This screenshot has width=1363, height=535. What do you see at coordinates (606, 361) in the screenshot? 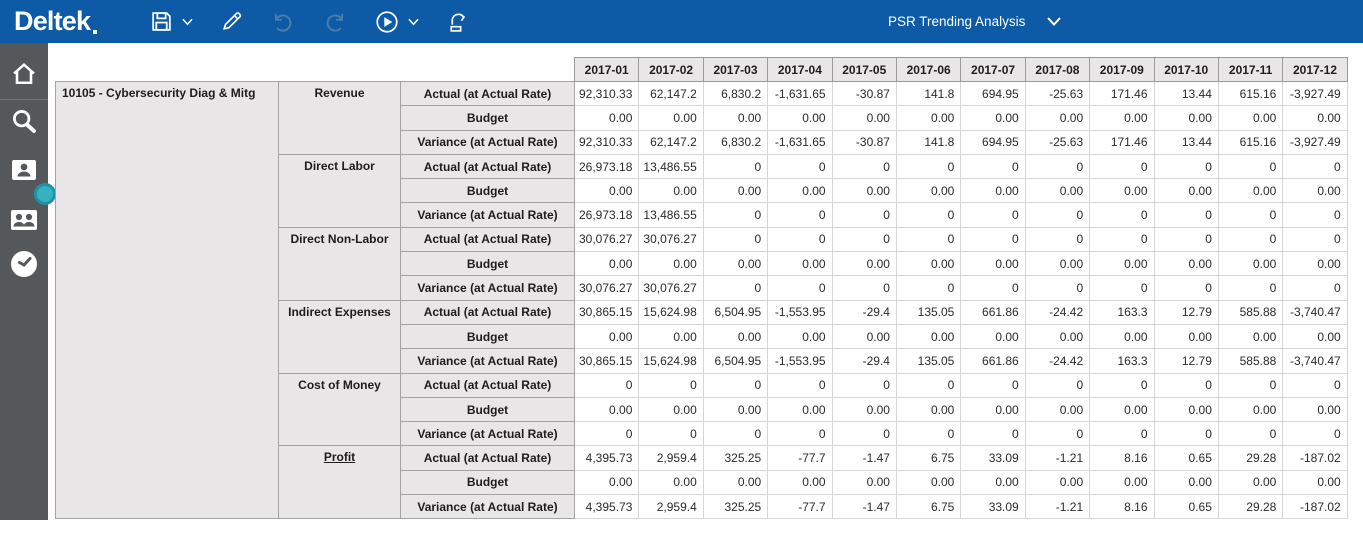
I see `value-cell: 30,865.15` at bounding box center [606, 361].